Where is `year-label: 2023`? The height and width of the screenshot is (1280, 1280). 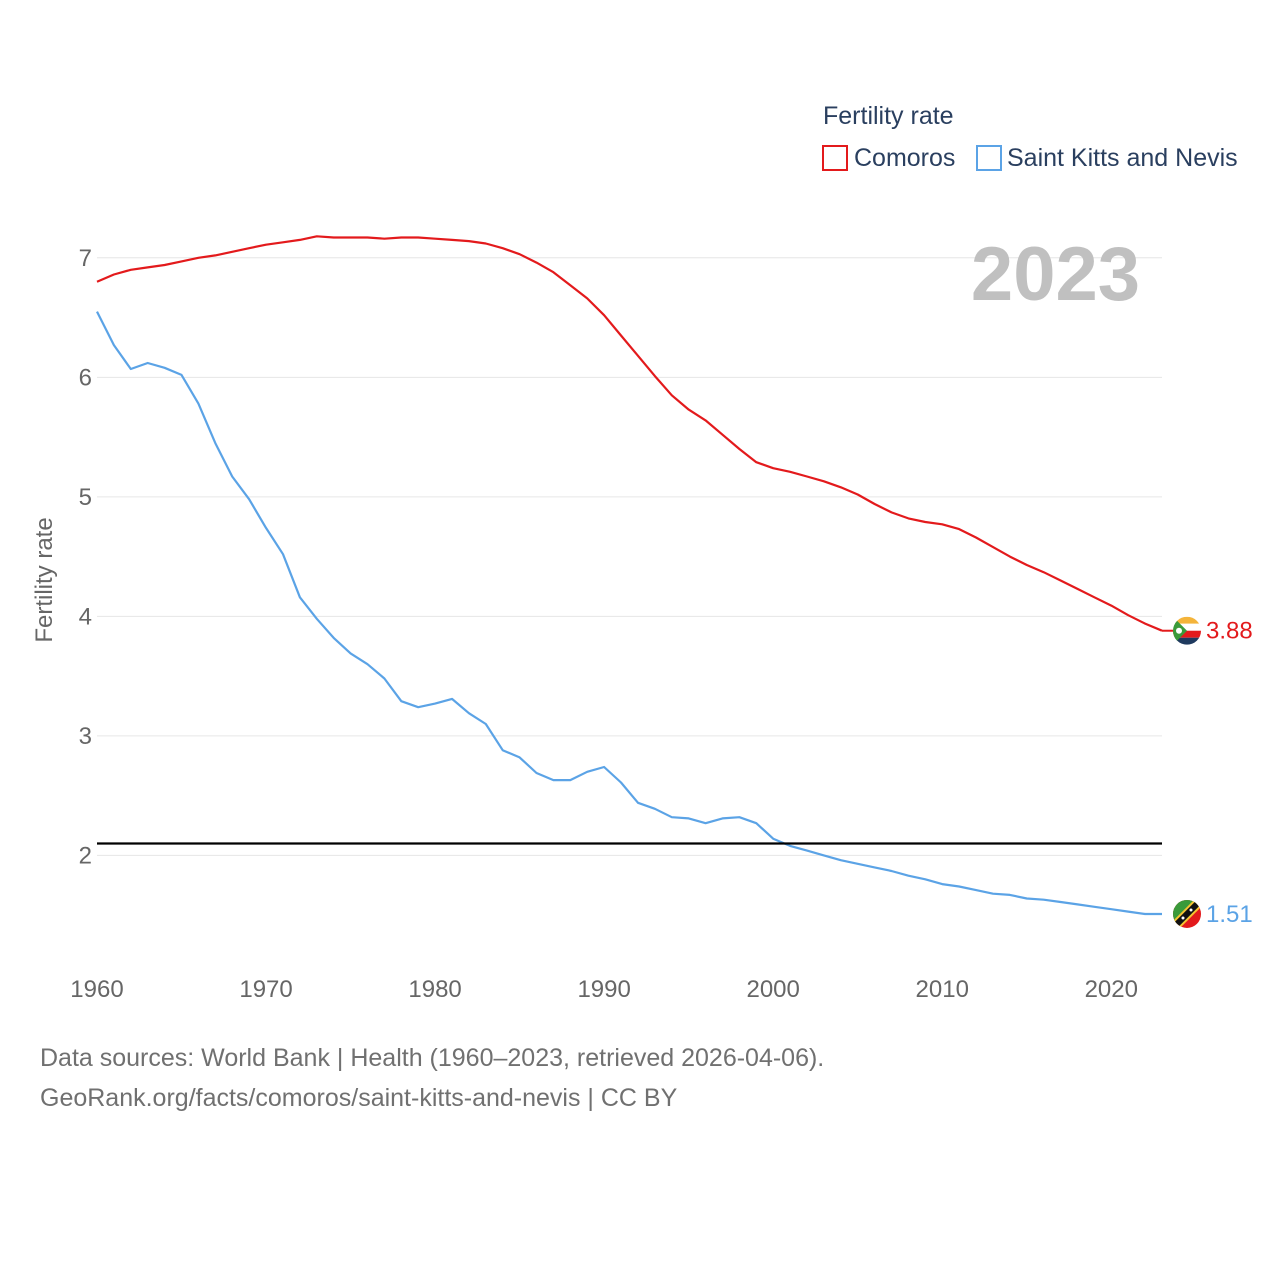
year-label: 2023 is located at coordinates (1055, 274).